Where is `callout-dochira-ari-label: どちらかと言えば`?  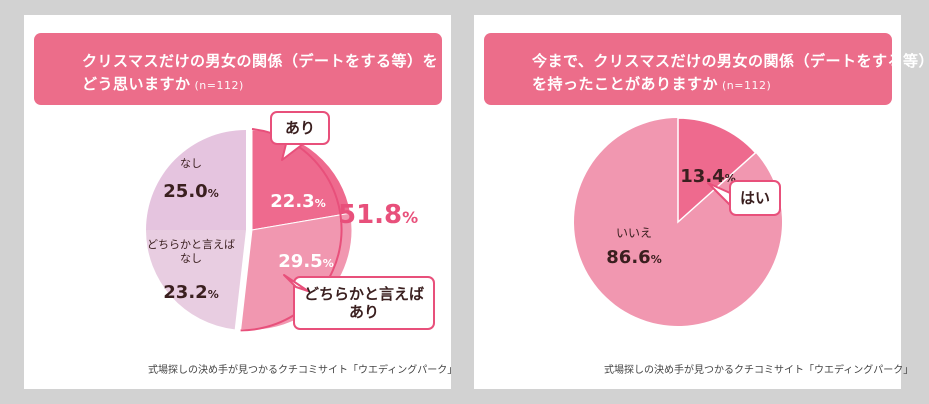 callout-dochira-ari-label: どちらかと言えば is located at coordinates (364, 294).